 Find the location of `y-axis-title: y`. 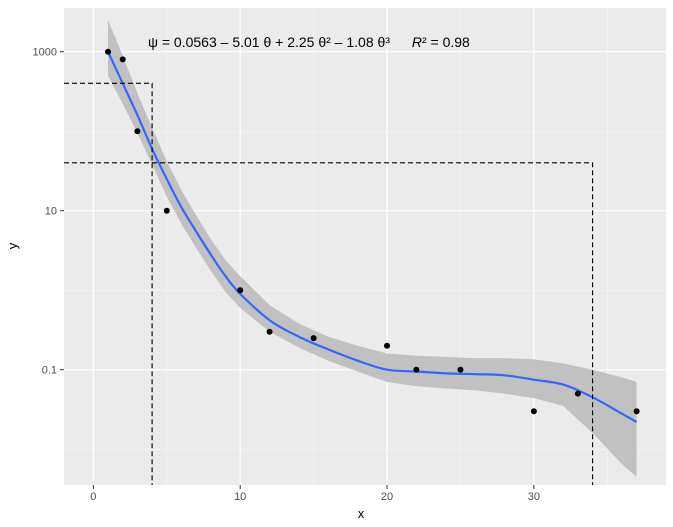

y-axis-title: y is located at coordinates (12, 245).